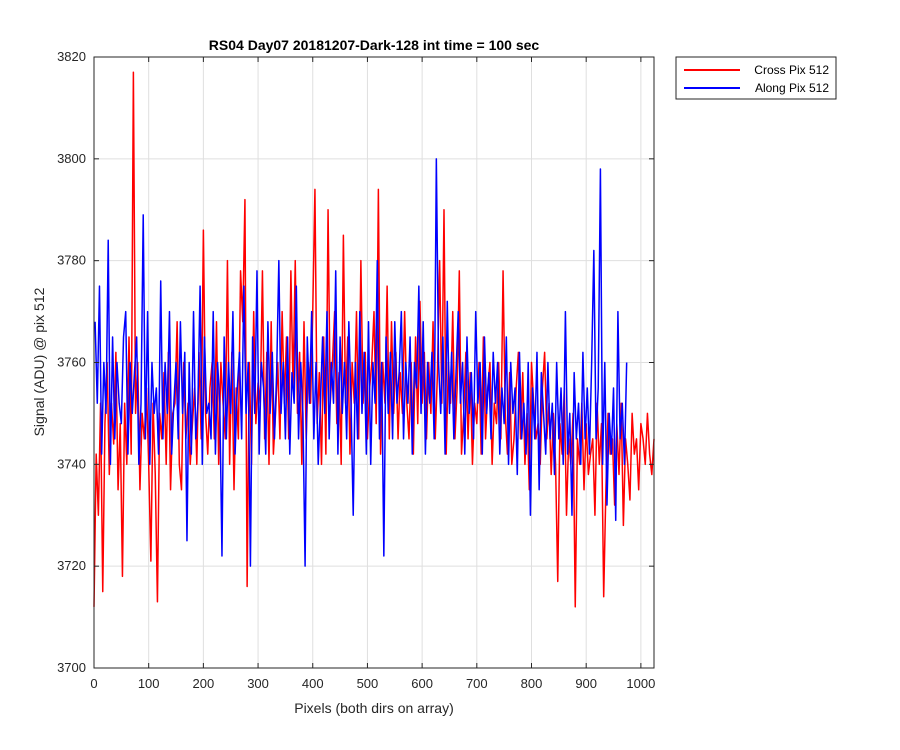 This screenshot has width=900, height=750. Describe the element at coordinates (422, 683) in the screenshot. I see `x-tick-label: 600` at that location.